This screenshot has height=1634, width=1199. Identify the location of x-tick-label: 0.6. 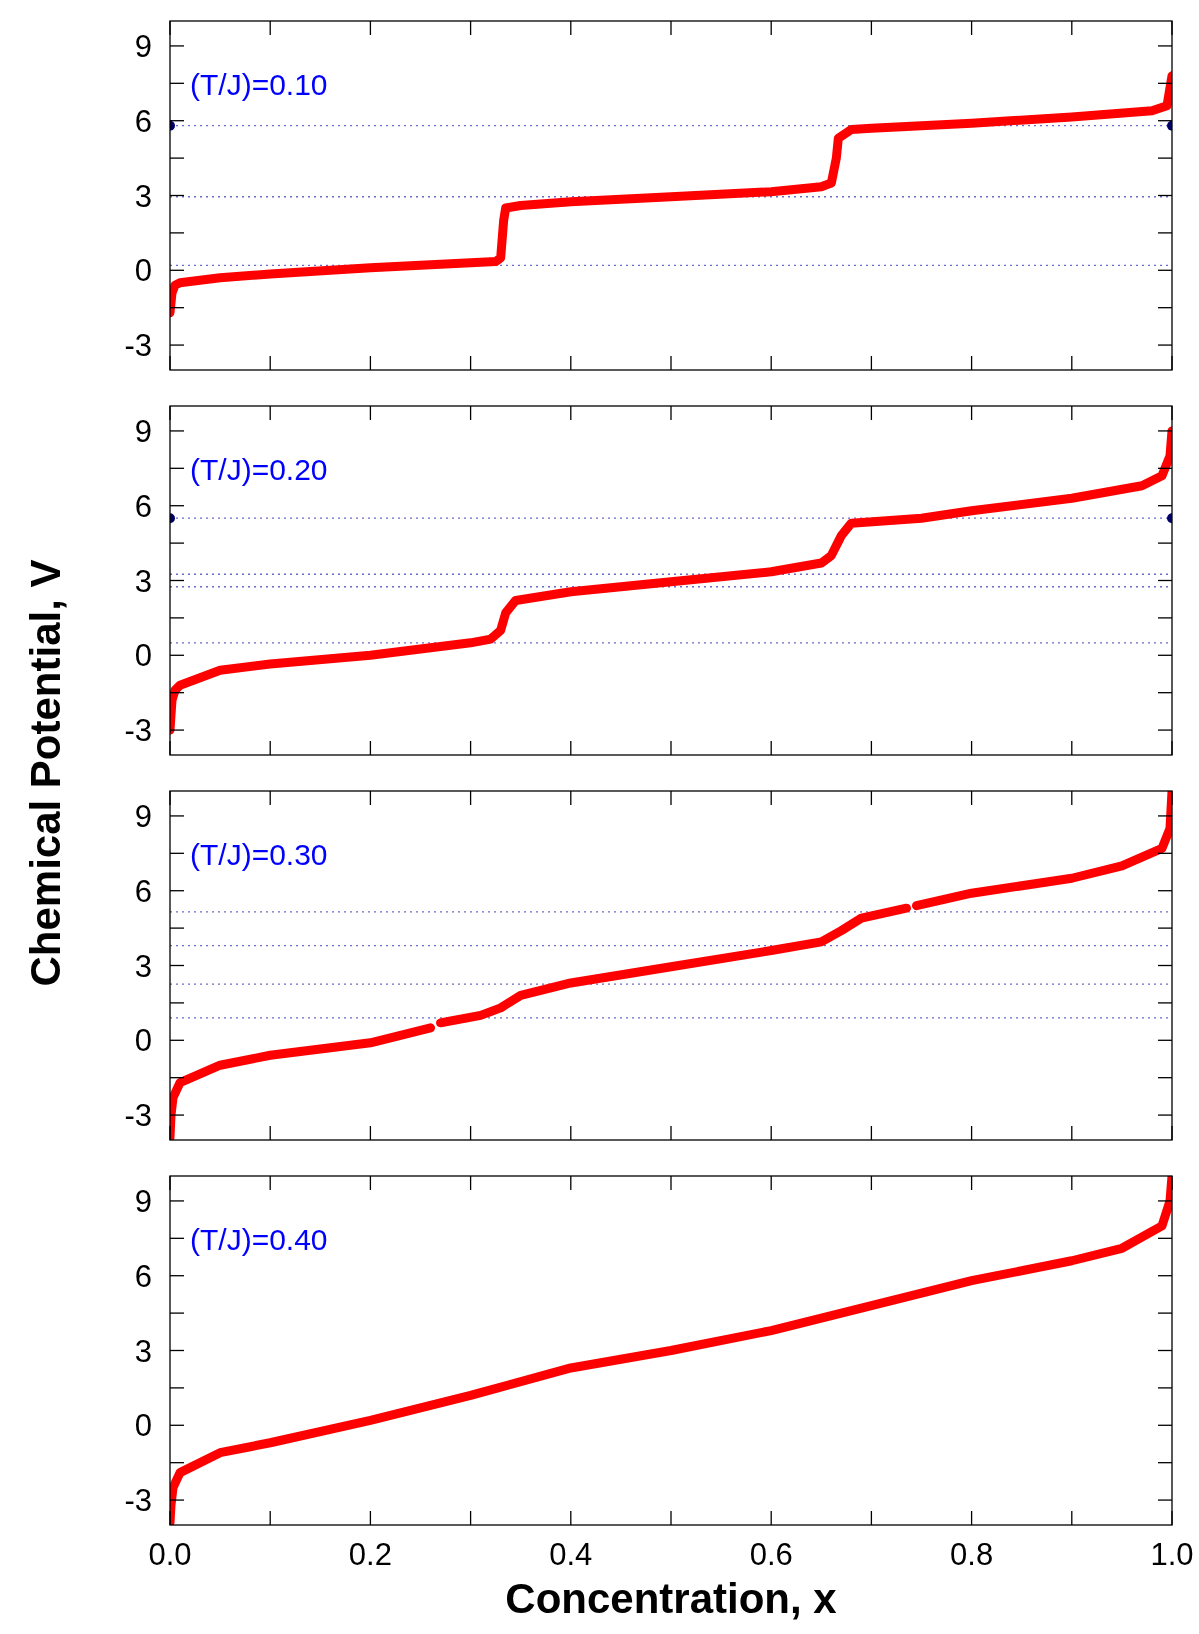
(771, 1554).